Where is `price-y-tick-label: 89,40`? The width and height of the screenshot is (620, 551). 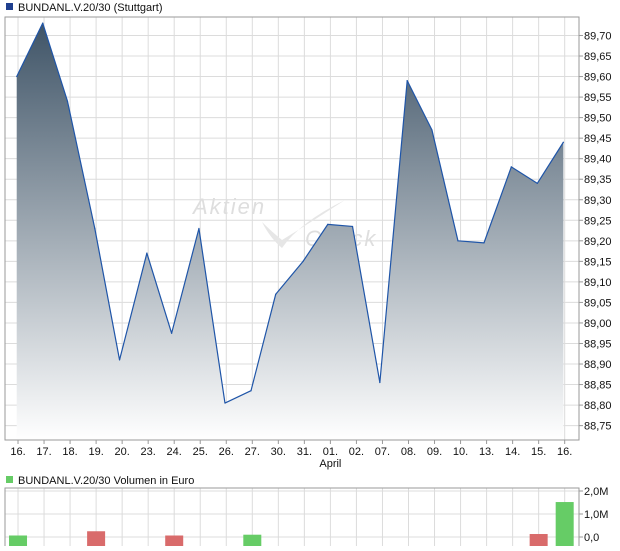
price-y-tick-label: 89,40 is located at coordinates (598, 160).